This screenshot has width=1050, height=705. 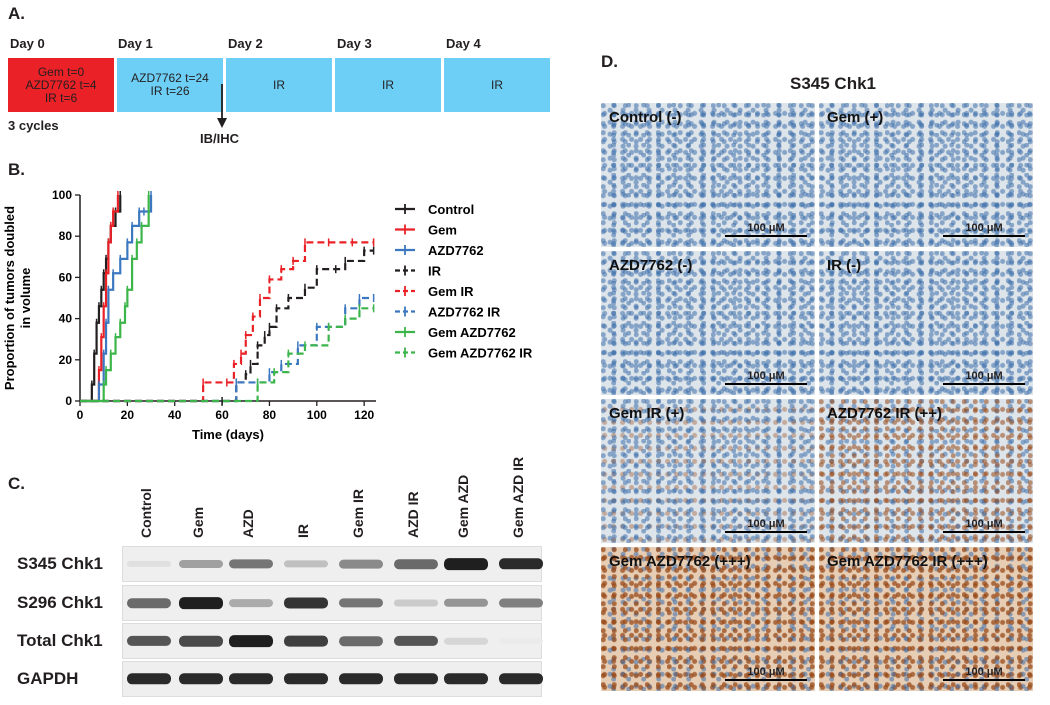 What do you see at coordinates (227, 355) in the screenshot?
I see `series-line-gem-azd7762-ir` at bounding box center [227, 355].